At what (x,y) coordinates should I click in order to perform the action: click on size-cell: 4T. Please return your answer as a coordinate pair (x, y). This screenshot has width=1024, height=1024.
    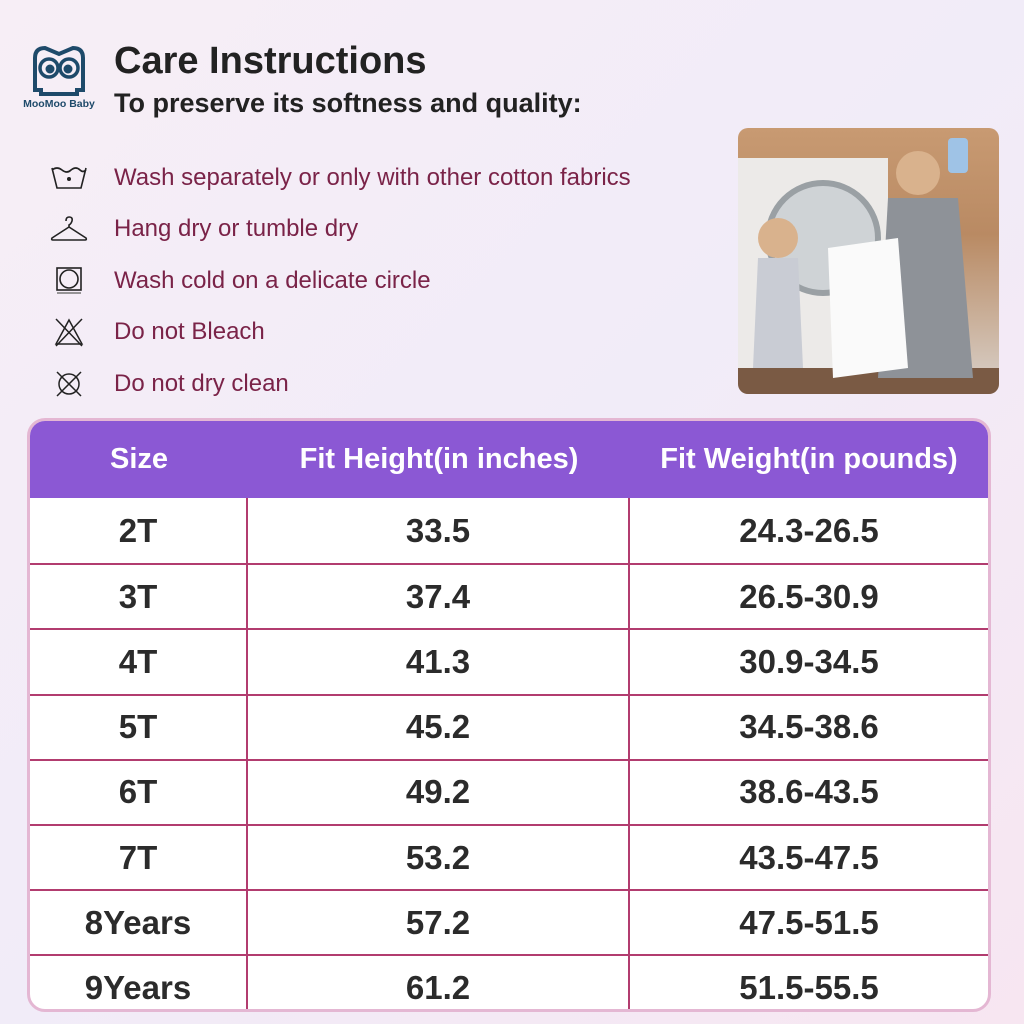
    Looking at the image, I should click on (139, 662).